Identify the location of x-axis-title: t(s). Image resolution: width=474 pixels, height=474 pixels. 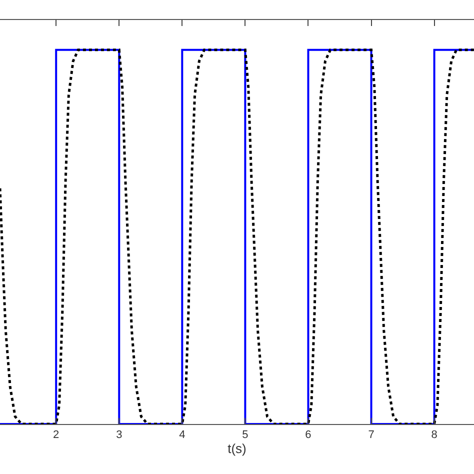
(237, 448).